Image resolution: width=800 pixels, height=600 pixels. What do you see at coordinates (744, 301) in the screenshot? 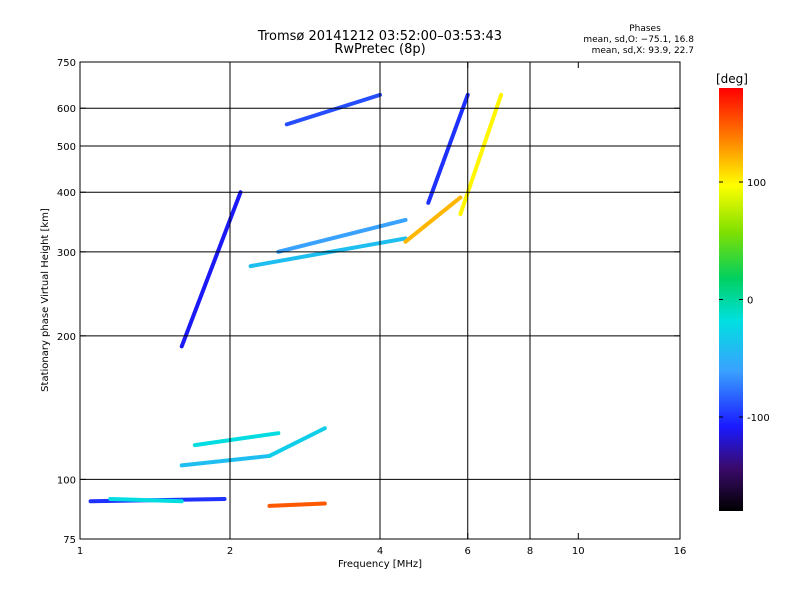
I see `colorbar-ticks: 100 0 -100` at bounding box center [744, 301].